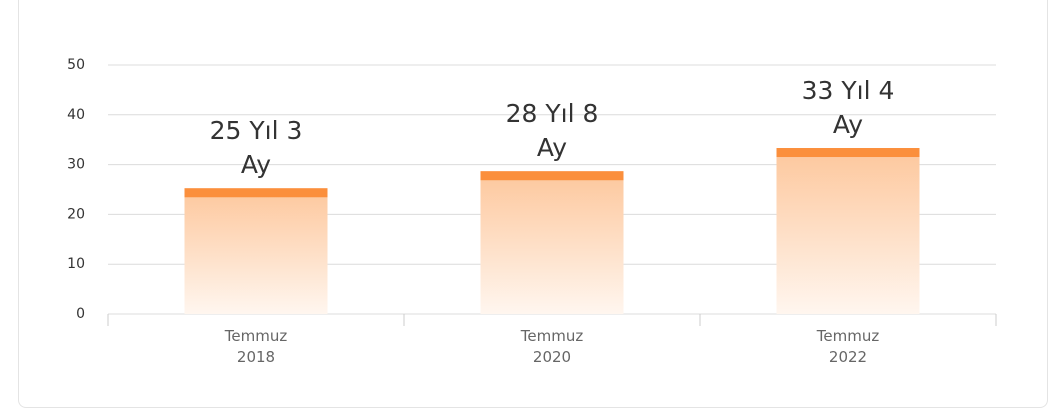 The image size is (1062, 413). What do you see at coordinates (848, 346) in the screenshot?
I see `x-tick-label: Temmuz 2022` at bounding box center [848, 346].